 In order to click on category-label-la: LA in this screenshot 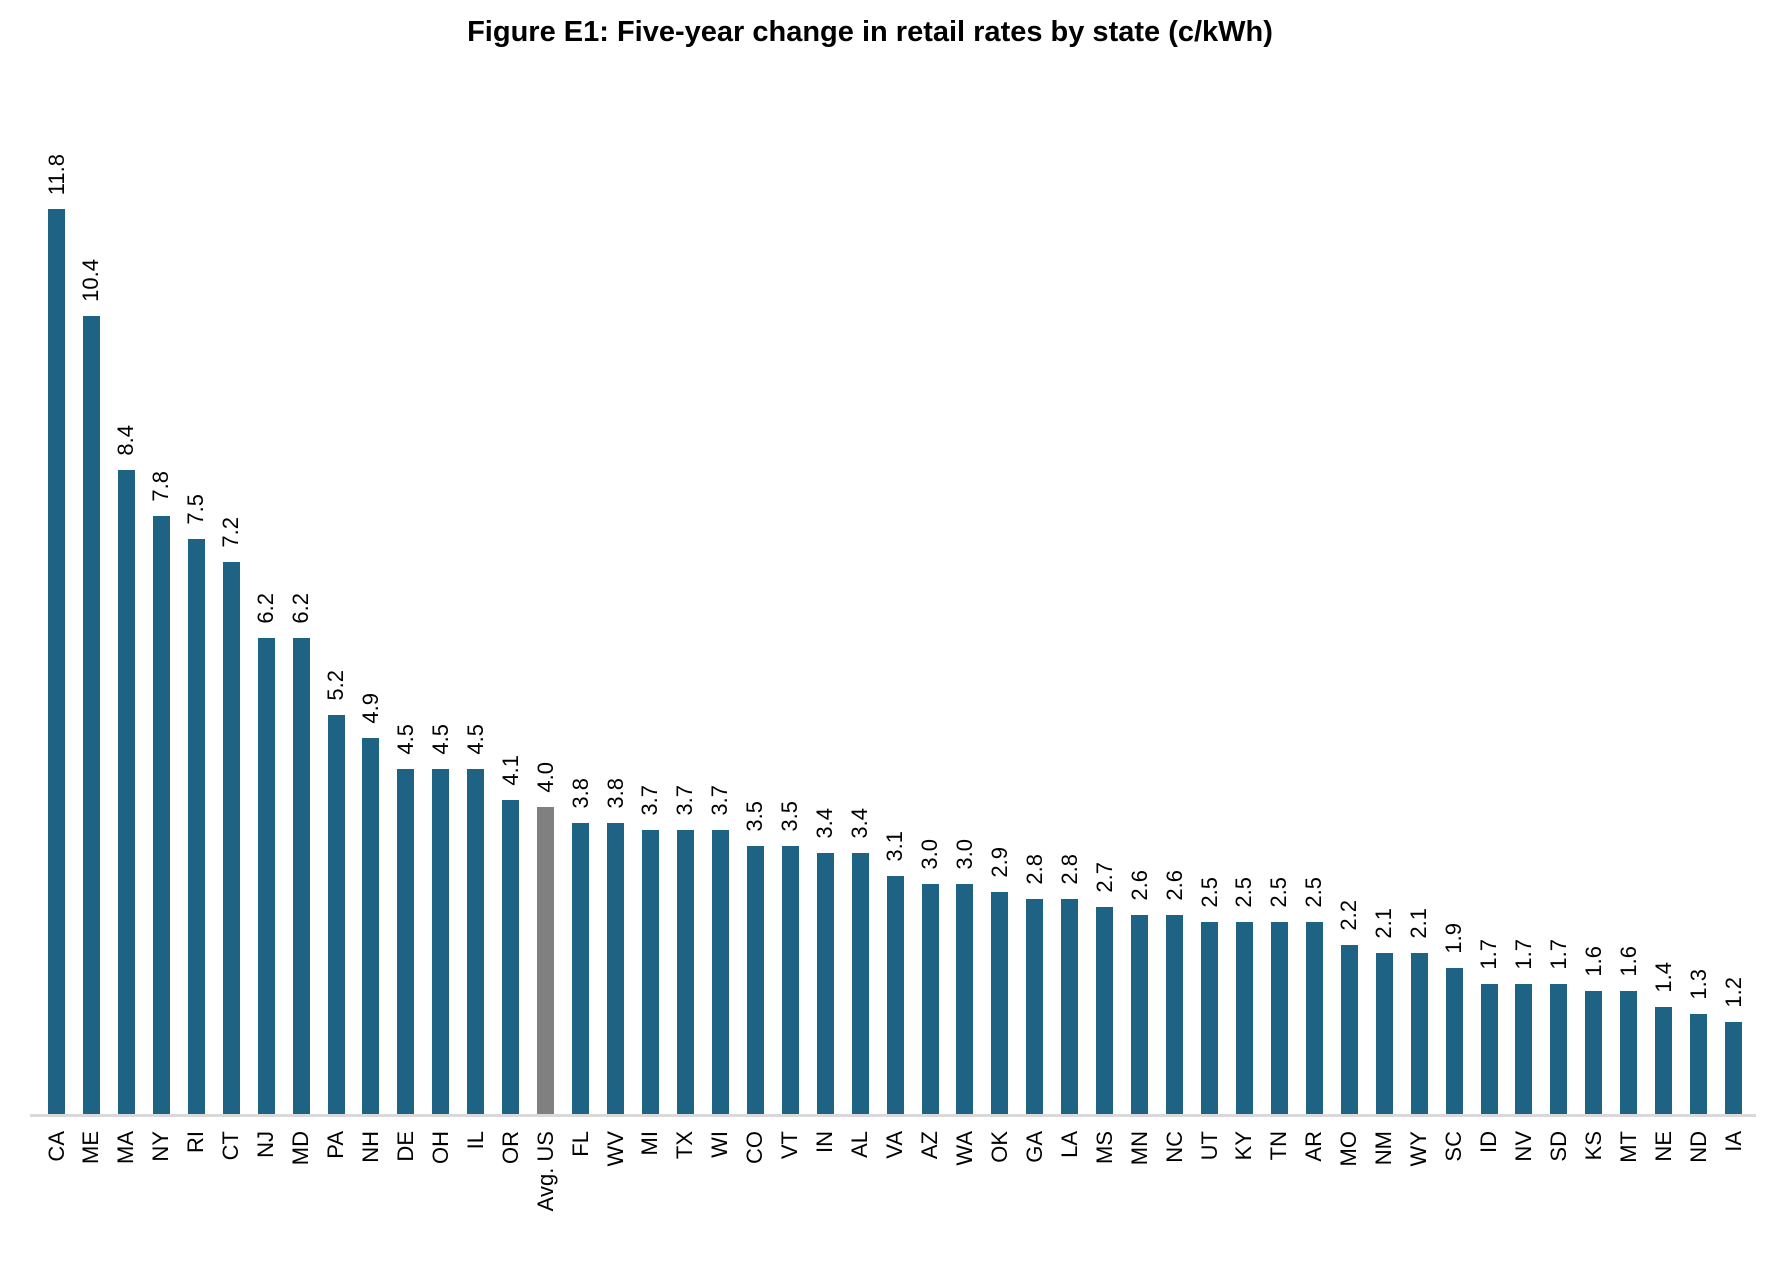, I will do `click(1069, 1144)`.